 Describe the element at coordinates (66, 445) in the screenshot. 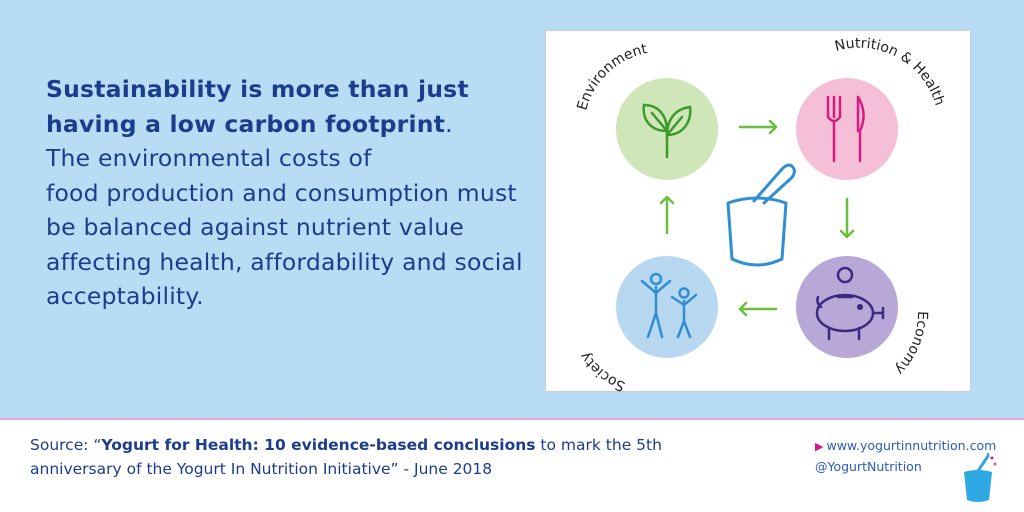

I see `source-prefix: Source: “` at that location.